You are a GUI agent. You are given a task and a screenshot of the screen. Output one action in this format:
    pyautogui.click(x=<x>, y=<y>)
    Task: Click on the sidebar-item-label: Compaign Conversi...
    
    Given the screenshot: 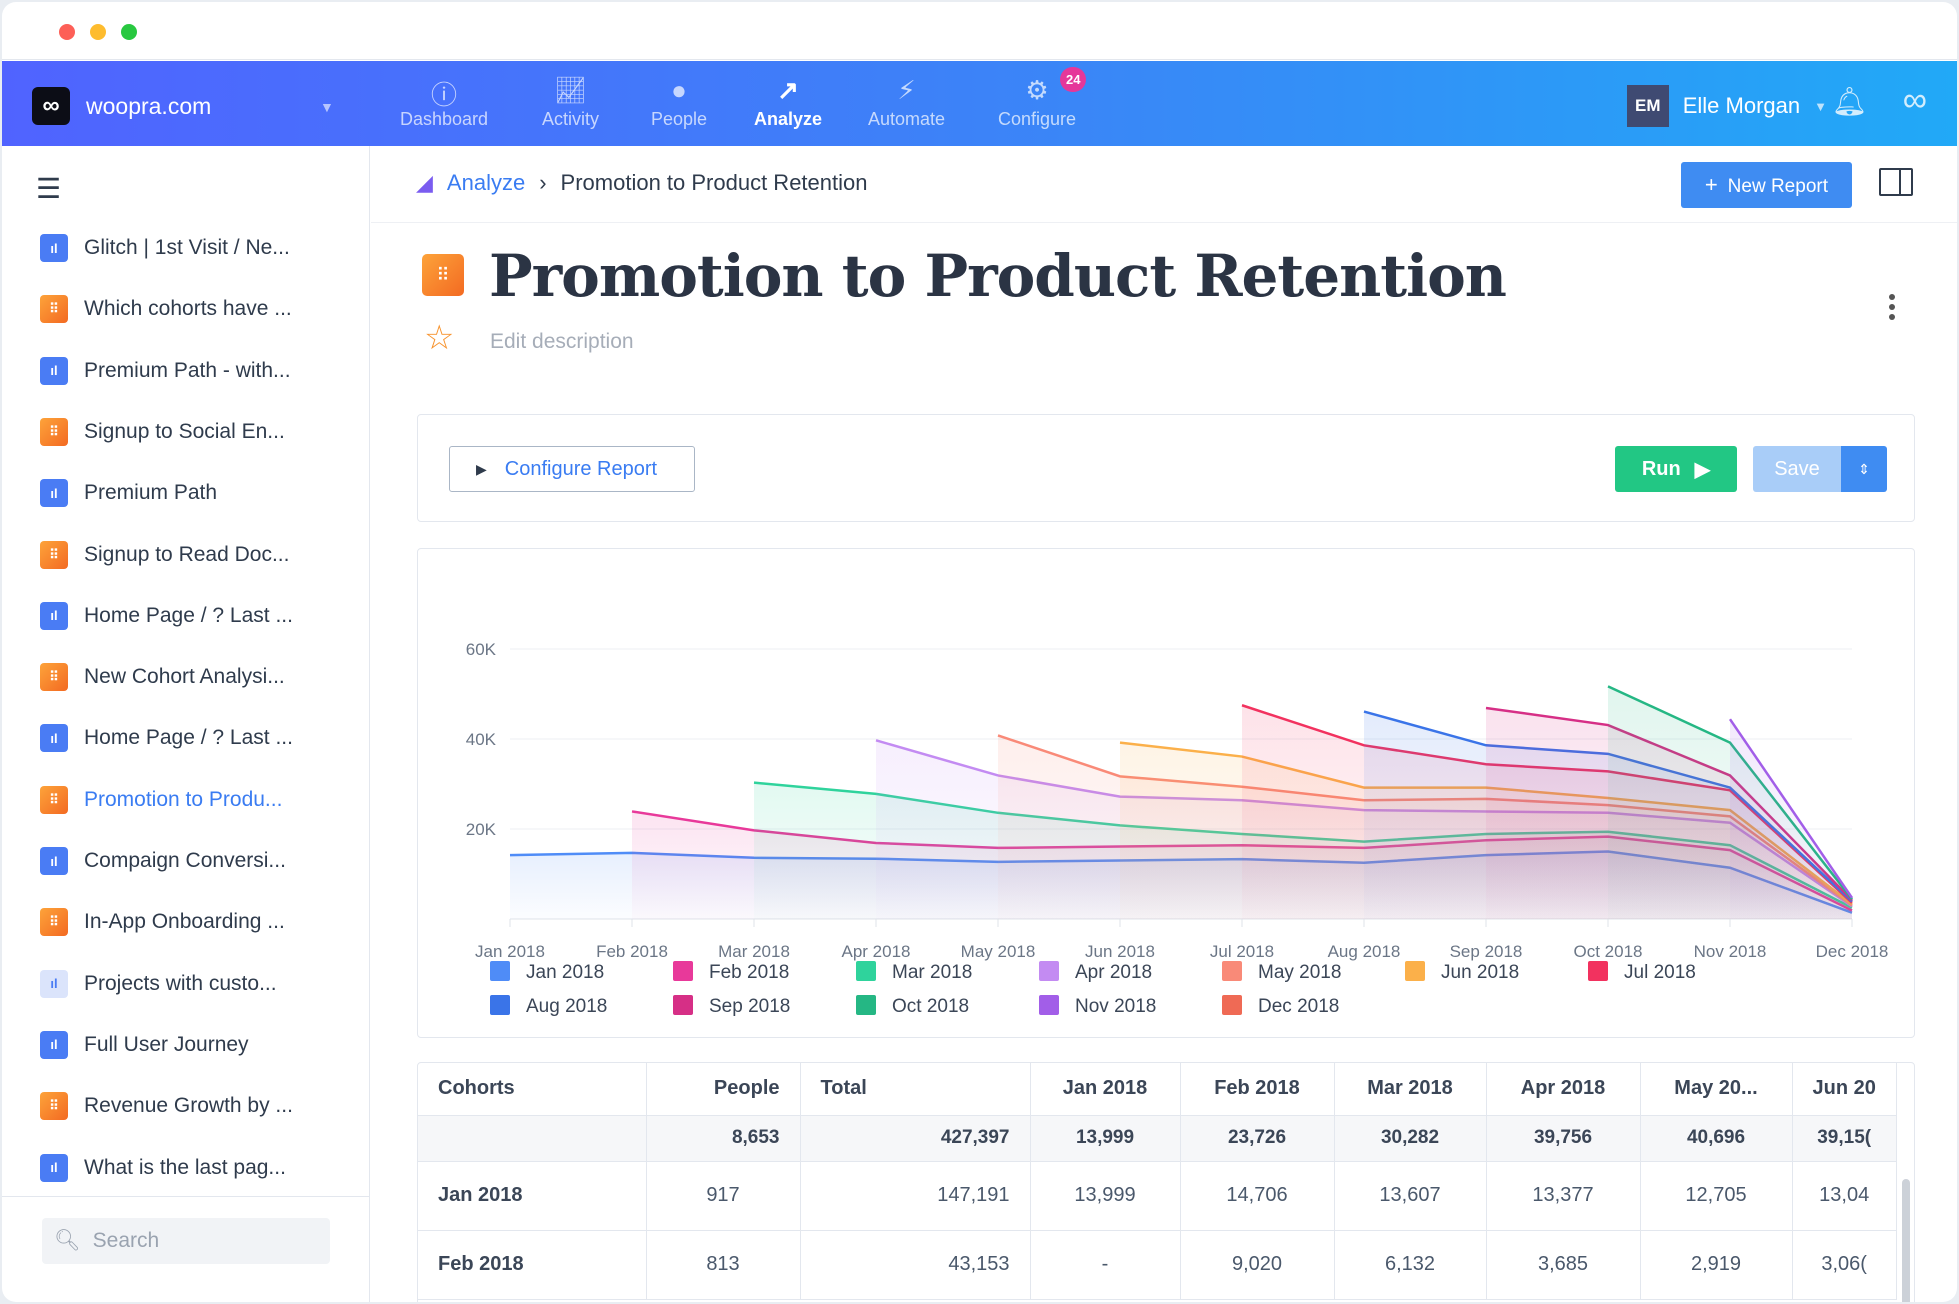 What is the action you would take?
    pyautogui.click(x=185, y=860)
    